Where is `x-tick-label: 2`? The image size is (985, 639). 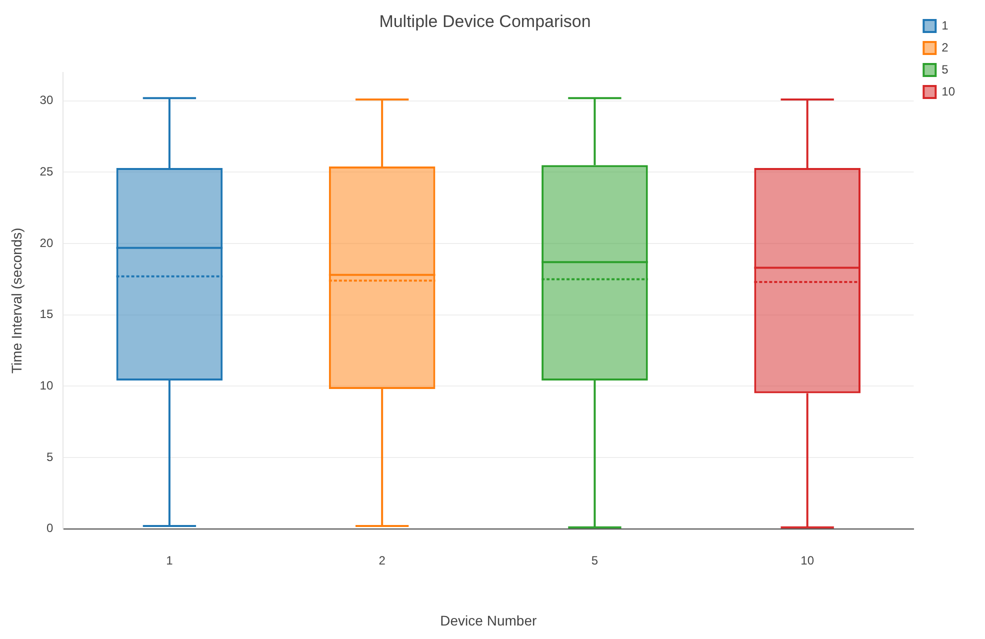
x-tick-label: 2 is located at coordinates (382, 560).